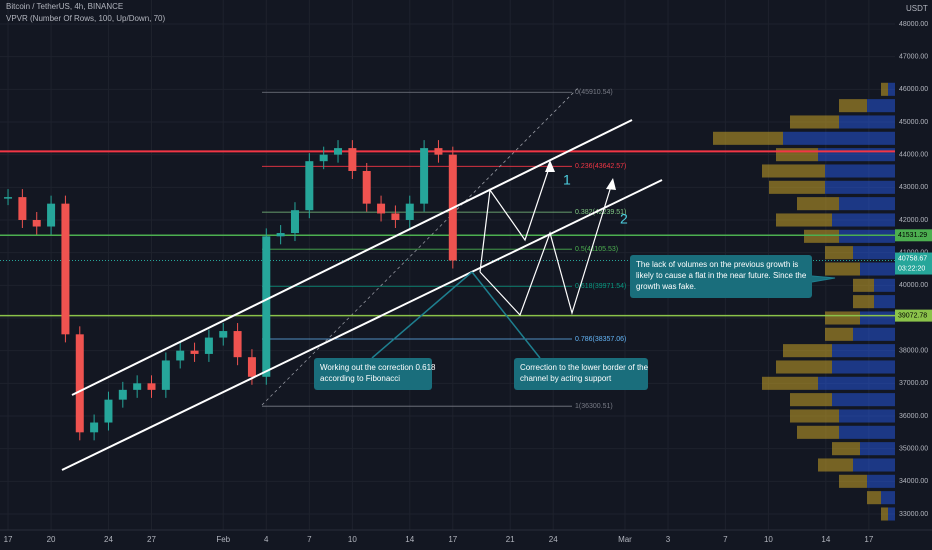 This screenshot has width=932, height=550. What do you see at coordinates (913, 154) in the screenshot?
I see `y-tick-label: 44000.00` at bounding box center [913, 154].